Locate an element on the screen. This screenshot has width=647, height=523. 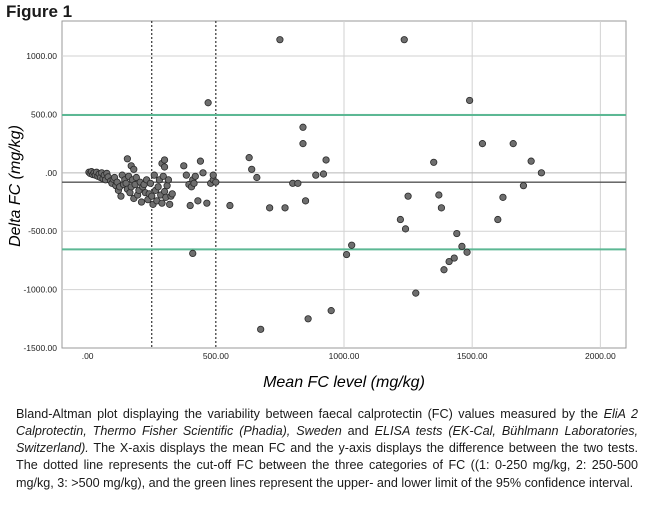
y-tick-label: .00 is located at coordinates (51, 173).